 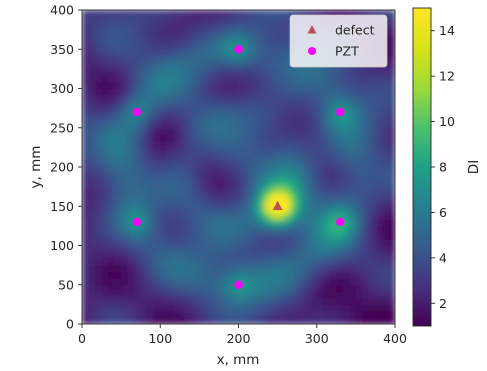 I want to click on colorbar-tick-label: 6, so click(x=443, y=212).